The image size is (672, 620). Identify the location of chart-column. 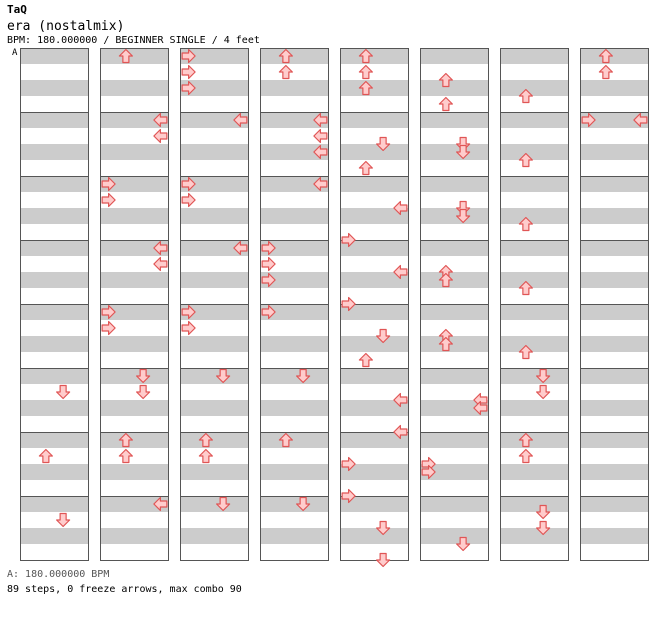
(454, 304).